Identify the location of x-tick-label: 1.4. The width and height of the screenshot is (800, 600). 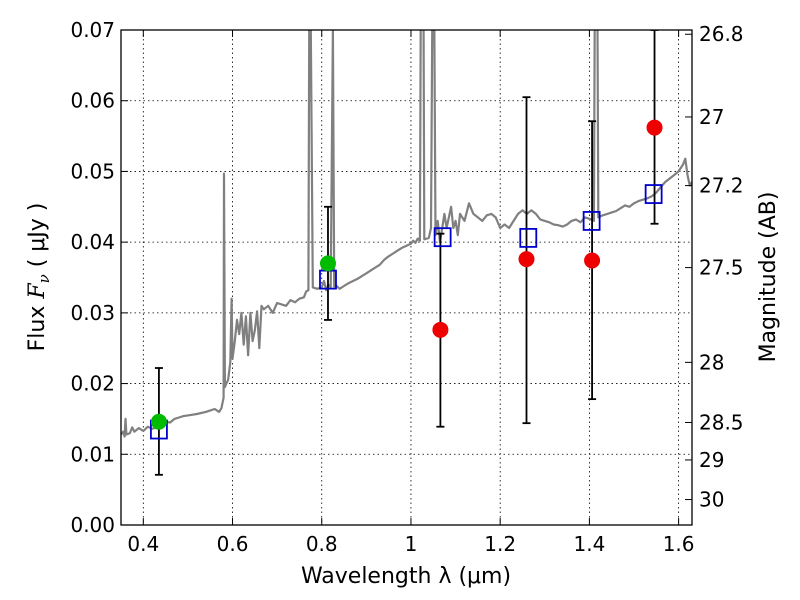
(589, 544).